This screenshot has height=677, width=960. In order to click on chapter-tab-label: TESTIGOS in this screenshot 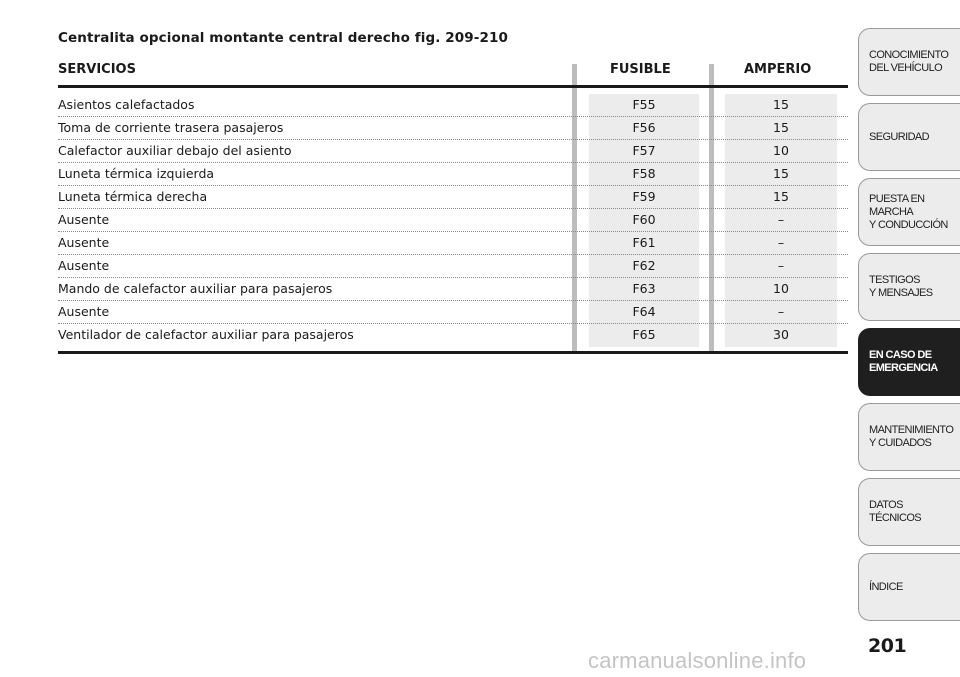, I will do `click(894, 280)`.